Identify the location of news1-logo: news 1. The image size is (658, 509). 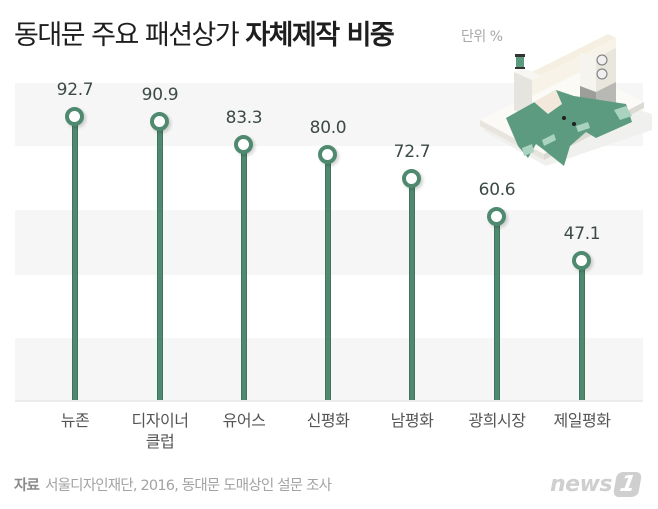
(596, 484).